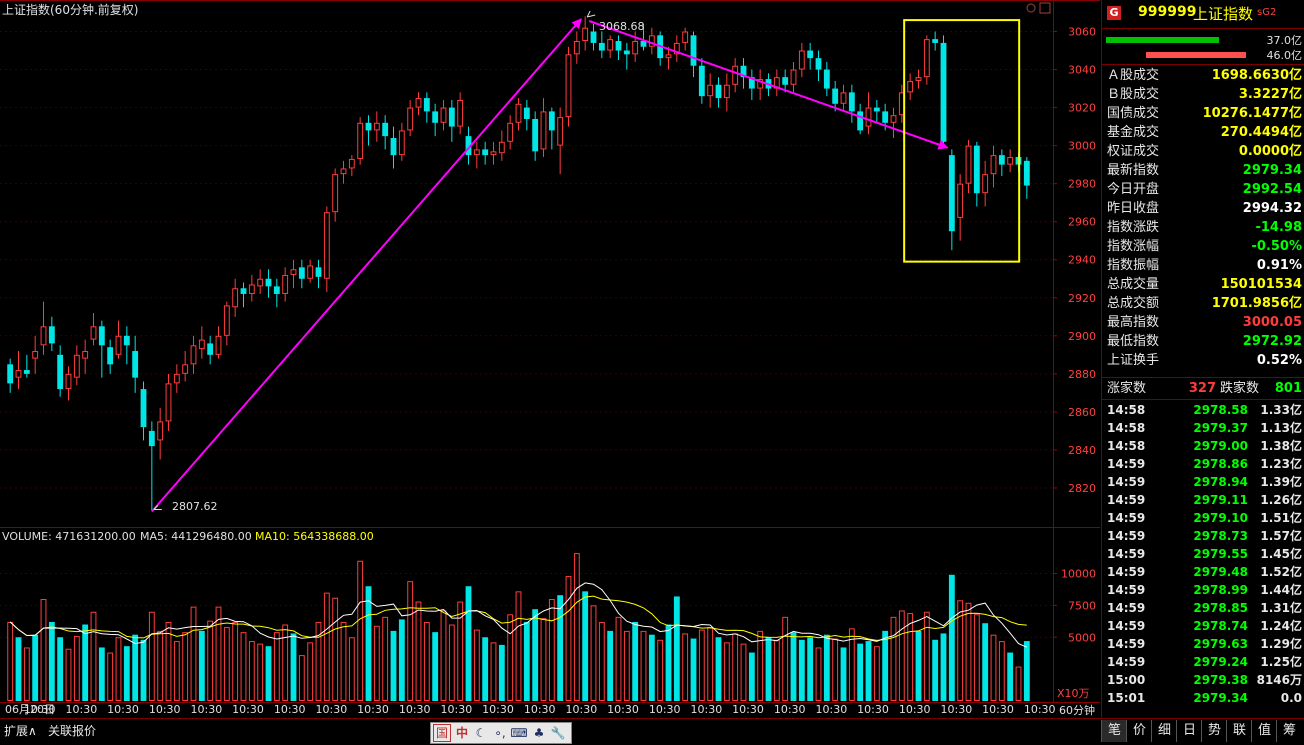 This screenshot has width=1304, height=745. Describe the element at coordinates (1162, 40) in the screenshot. I see `up-amount-bar` at that location.